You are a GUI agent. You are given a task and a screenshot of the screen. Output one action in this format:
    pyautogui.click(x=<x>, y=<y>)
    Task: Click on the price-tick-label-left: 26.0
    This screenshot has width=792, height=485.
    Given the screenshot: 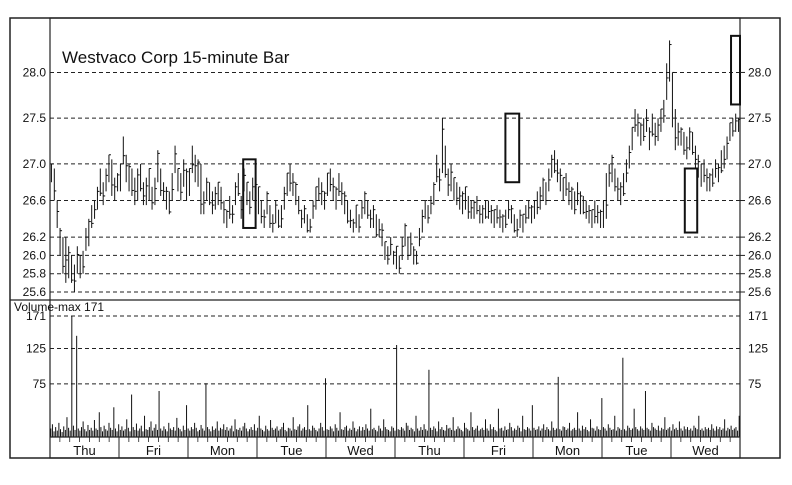 What is the action you would take?
    pyautogui.click(x=35, y=255)
    